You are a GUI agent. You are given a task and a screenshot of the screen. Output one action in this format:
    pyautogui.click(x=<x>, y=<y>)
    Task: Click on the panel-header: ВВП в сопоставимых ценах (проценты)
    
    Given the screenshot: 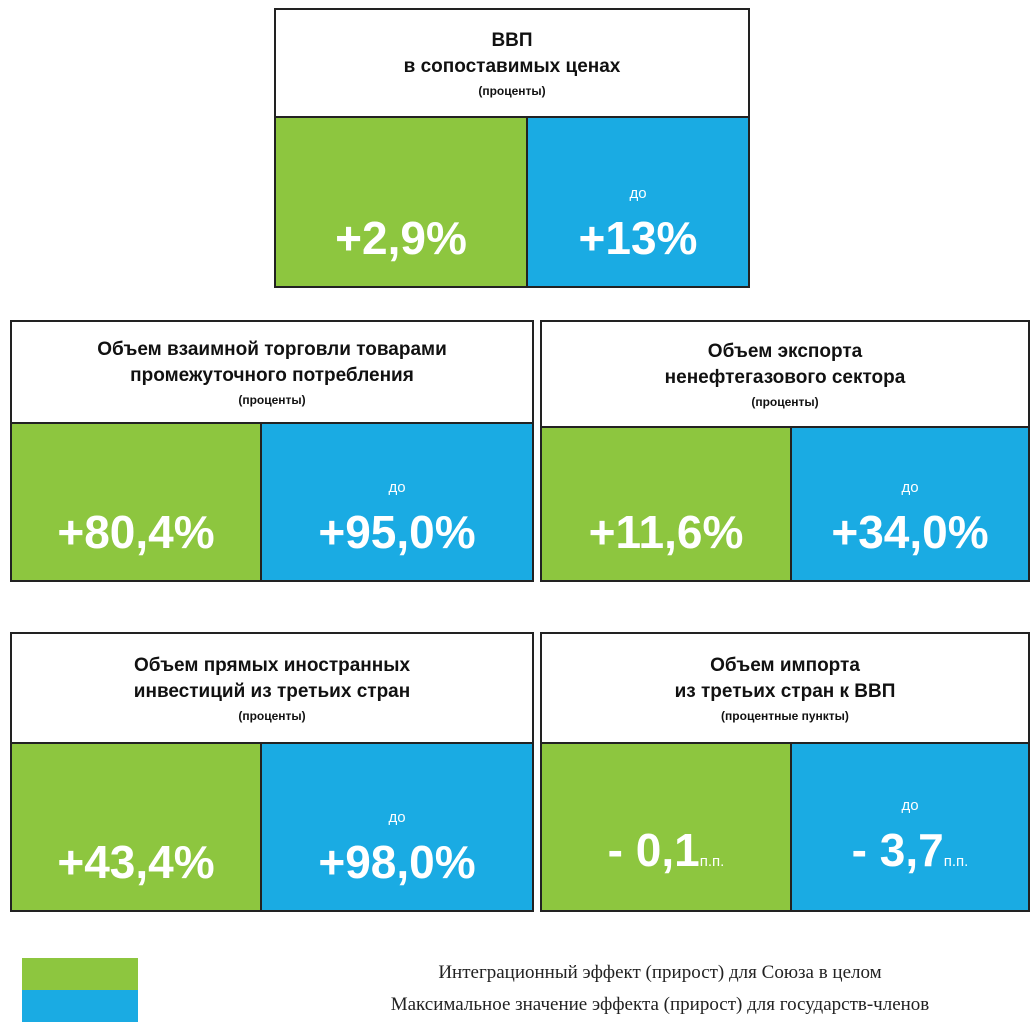 What is the action you would take?
    pyautogui.click(x=512, y=64)
    